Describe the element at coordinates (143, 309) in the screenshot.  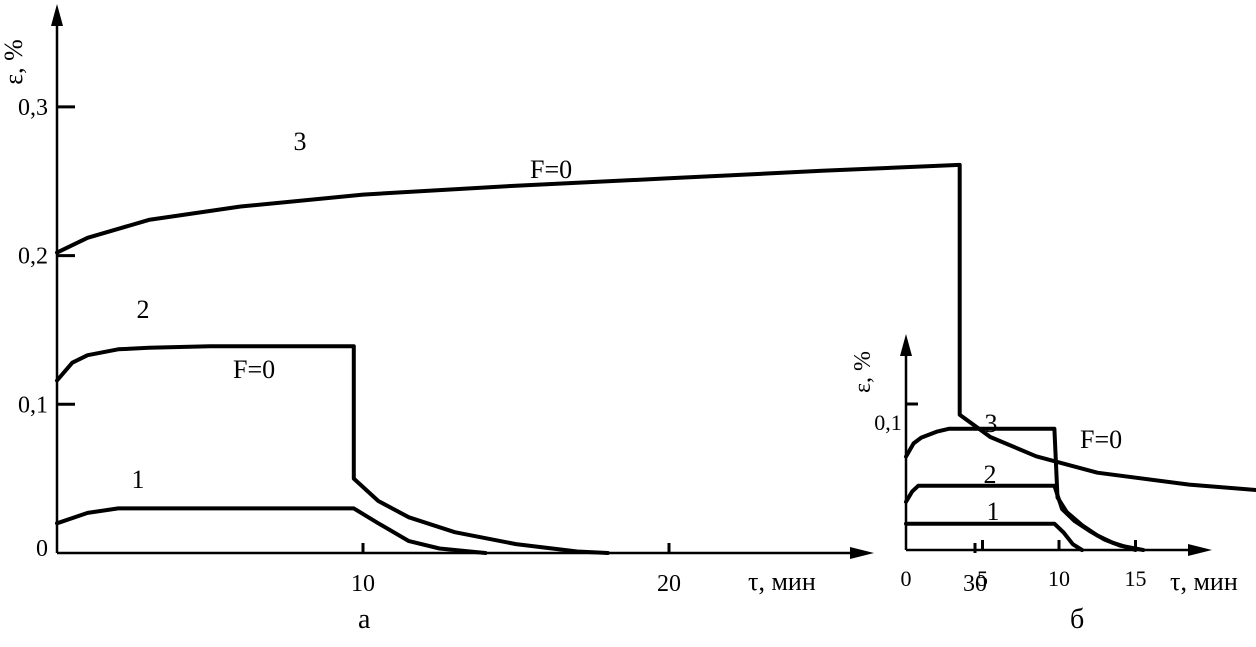
I see `panel-a-series-2-label: 2` at that location.